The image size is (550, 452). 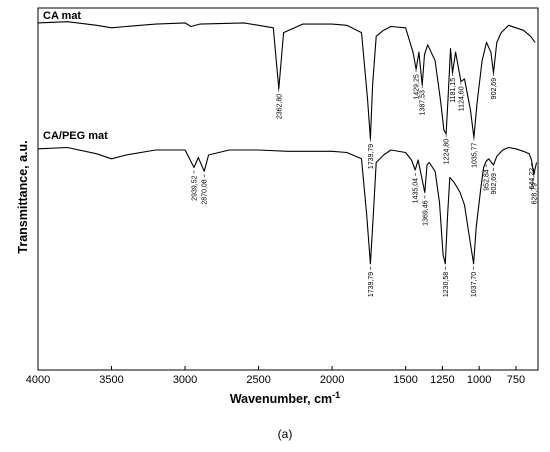 What do you see at coordinates (442, 380) in the screenshot?
I see `x-tick-label-1250: 1250` at bounding box center [442, 380].